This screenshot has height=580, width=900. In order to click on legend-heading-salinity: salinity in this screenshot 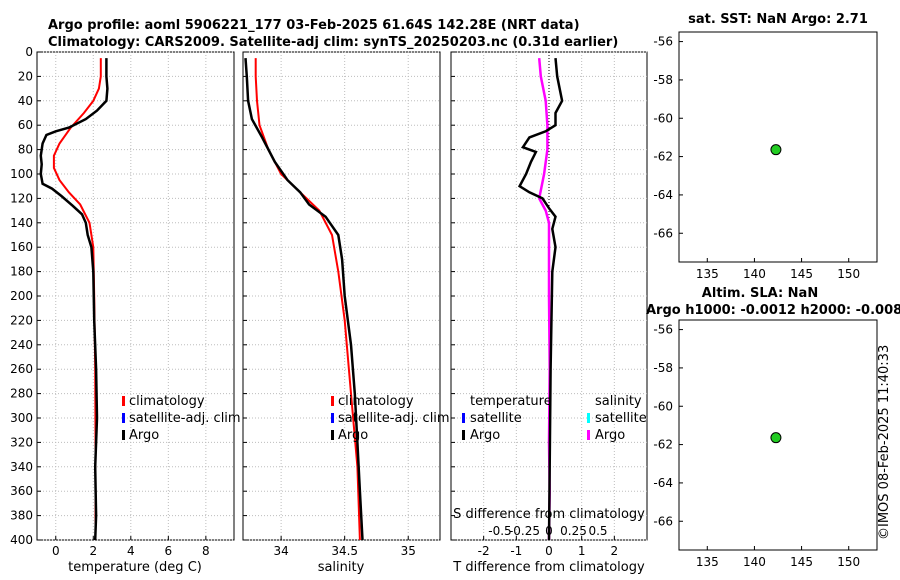, I will do `click(618, 401)`.